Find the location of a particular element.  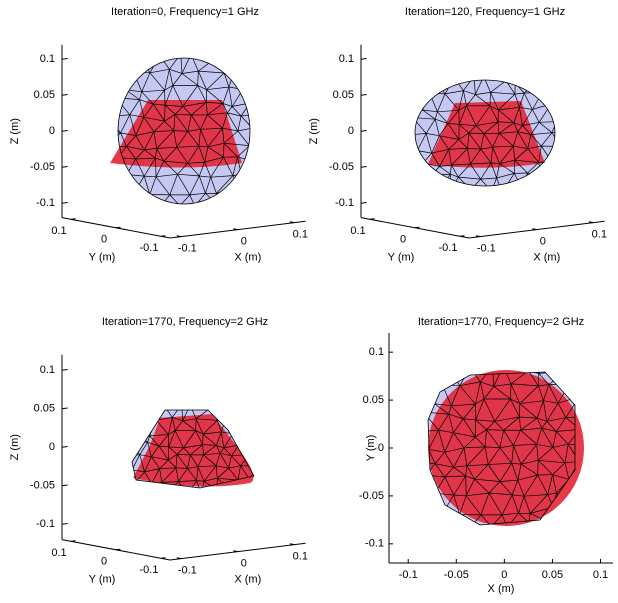

chart-title: Iteration=0, Frequency=1 GHz is located at coordinates (185, 12).